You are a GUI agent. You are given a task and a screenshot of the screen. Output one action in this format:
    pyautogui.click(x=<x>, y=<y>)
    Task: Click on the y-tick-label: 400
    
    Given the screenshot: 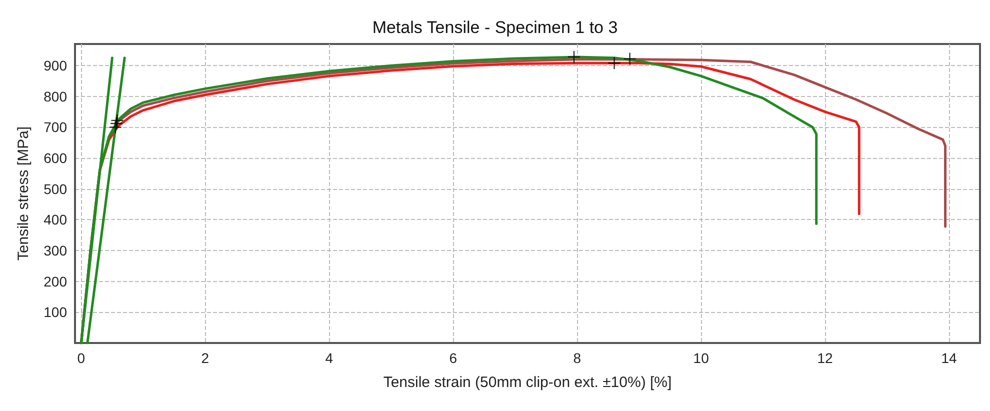 What is the action you would take?
    pyautogui.click(x=56, y=220)
    